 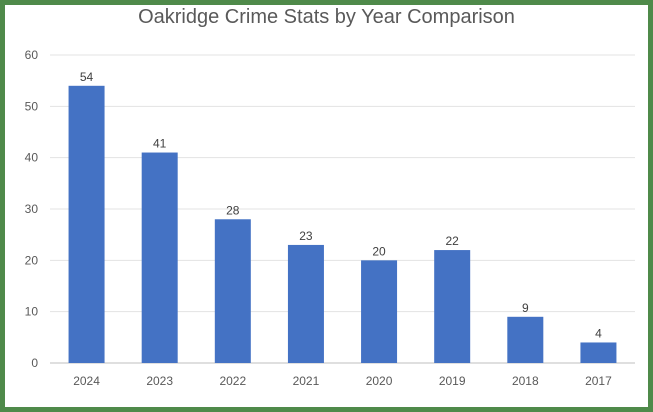 I want to click on x-tick-label: 2018, so click(x=525, y=381).